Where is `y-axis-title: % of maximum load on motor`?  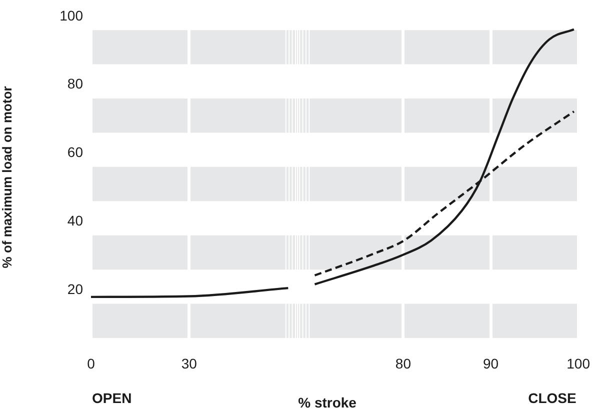
y-axis-title: % of maximum load on motor is located at coordinates (7, 177).